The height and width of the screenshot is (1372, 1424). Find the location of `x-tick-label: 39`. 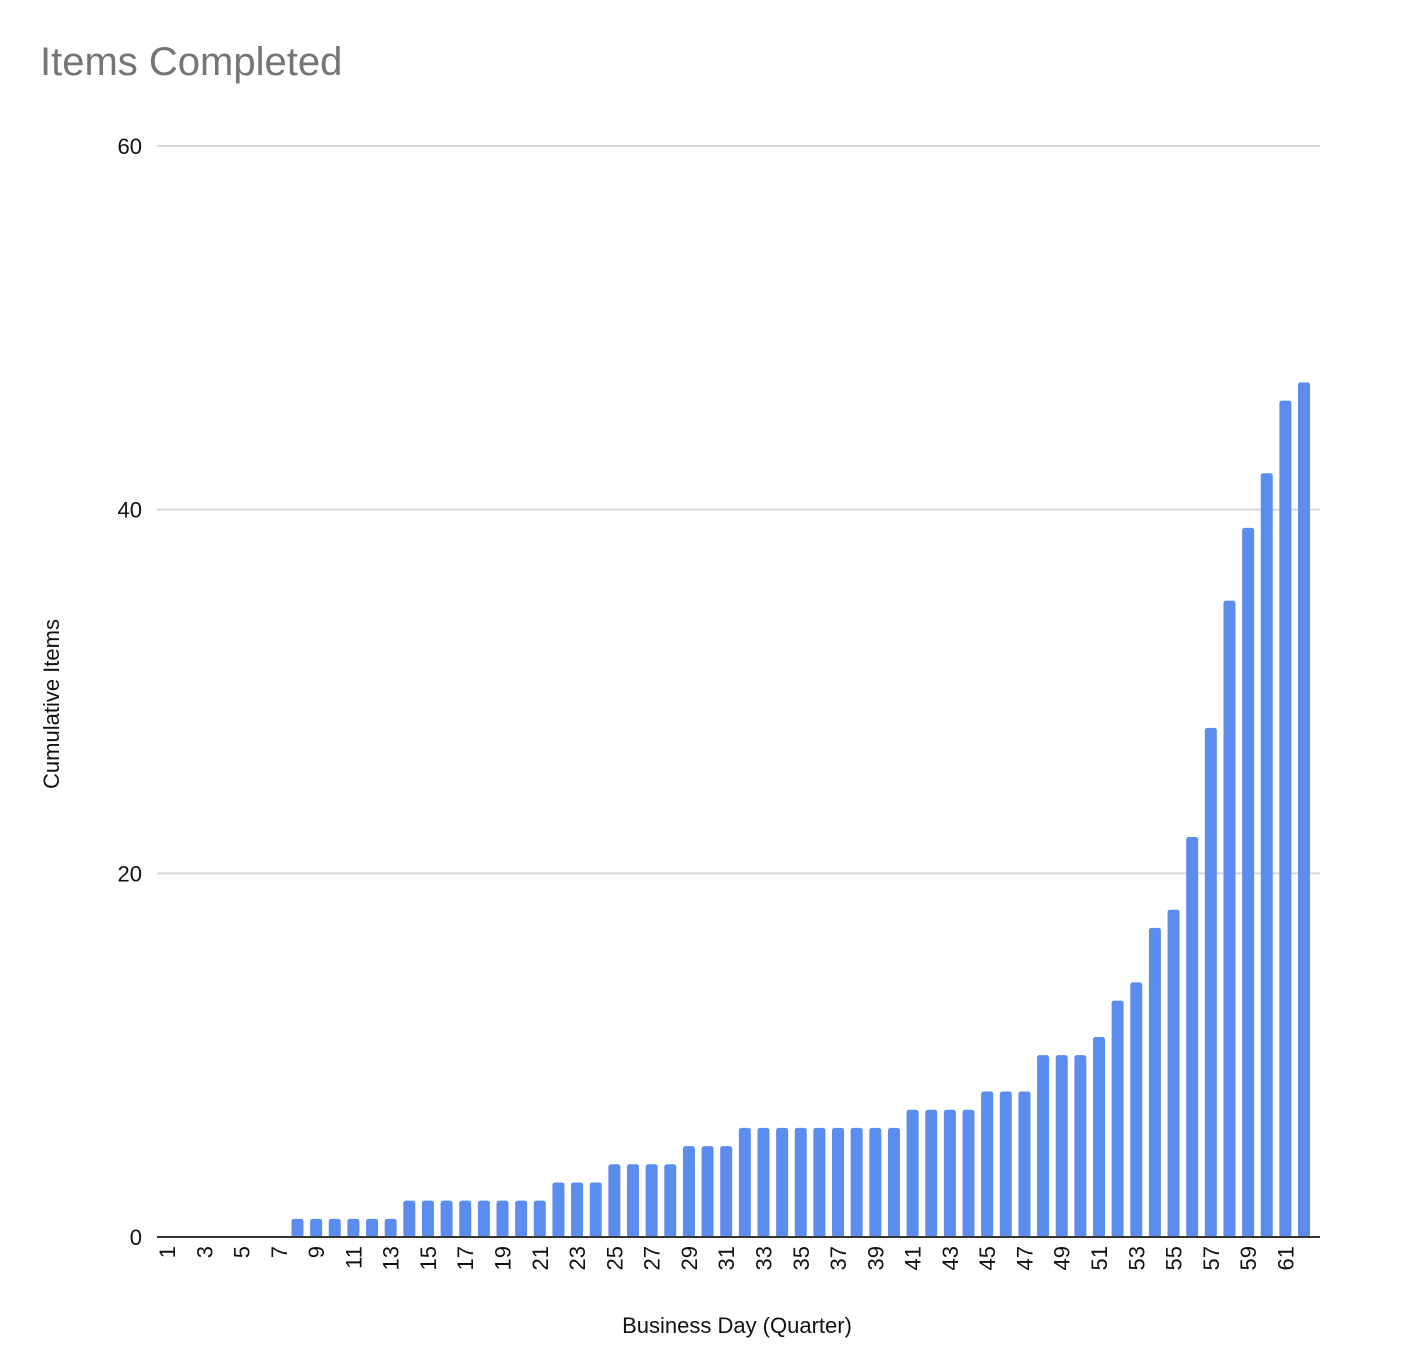

x-tick-label: 39 is located at coordinates (875, 1258).